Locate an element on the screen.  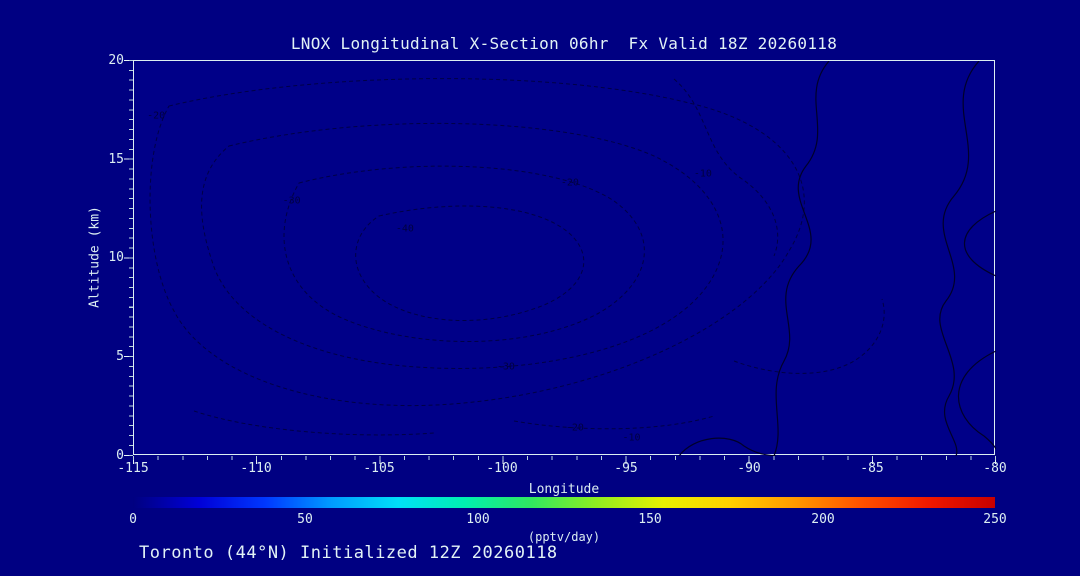
colorbar-tick-50: 50 is located at coordinates (305, 519).